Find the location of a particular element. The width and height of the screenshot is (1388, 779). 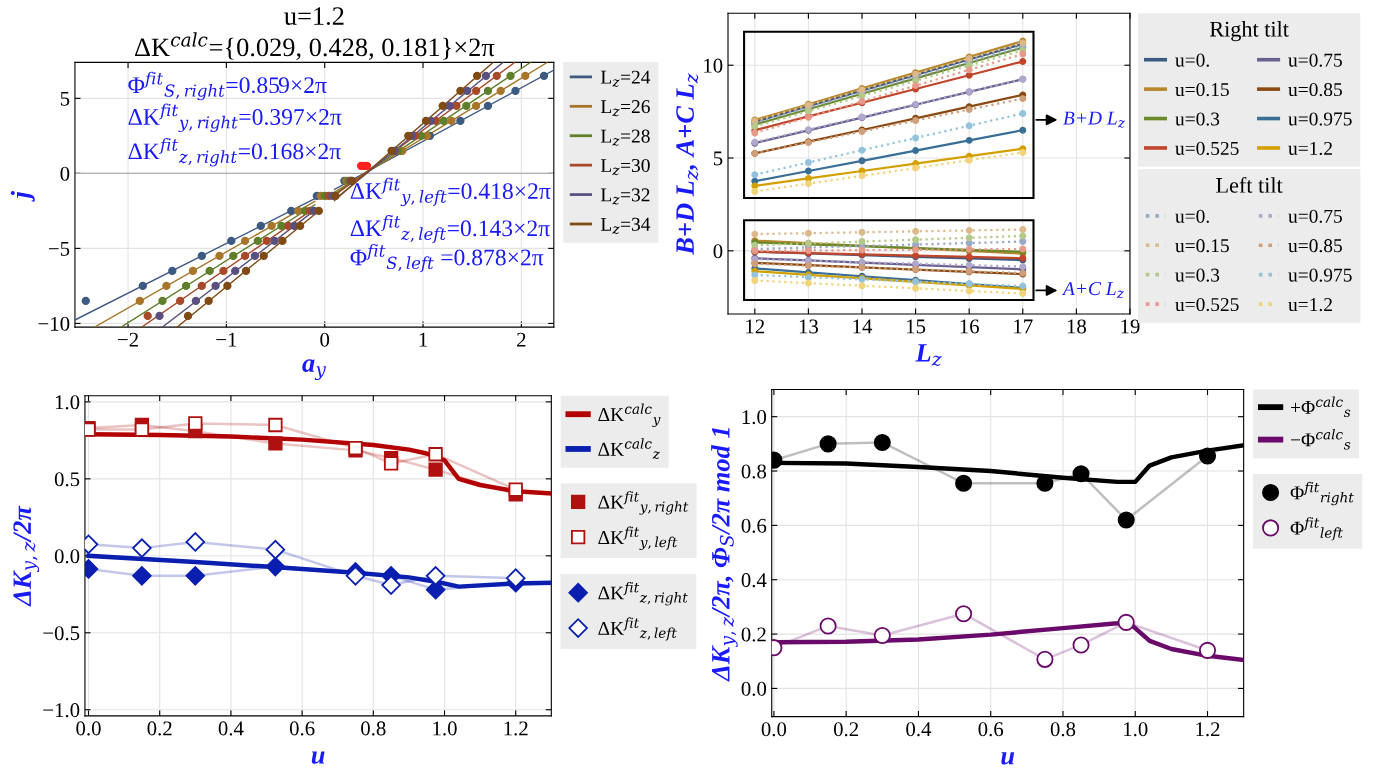

text: Right tilt is located at coordinates (1249, 31).